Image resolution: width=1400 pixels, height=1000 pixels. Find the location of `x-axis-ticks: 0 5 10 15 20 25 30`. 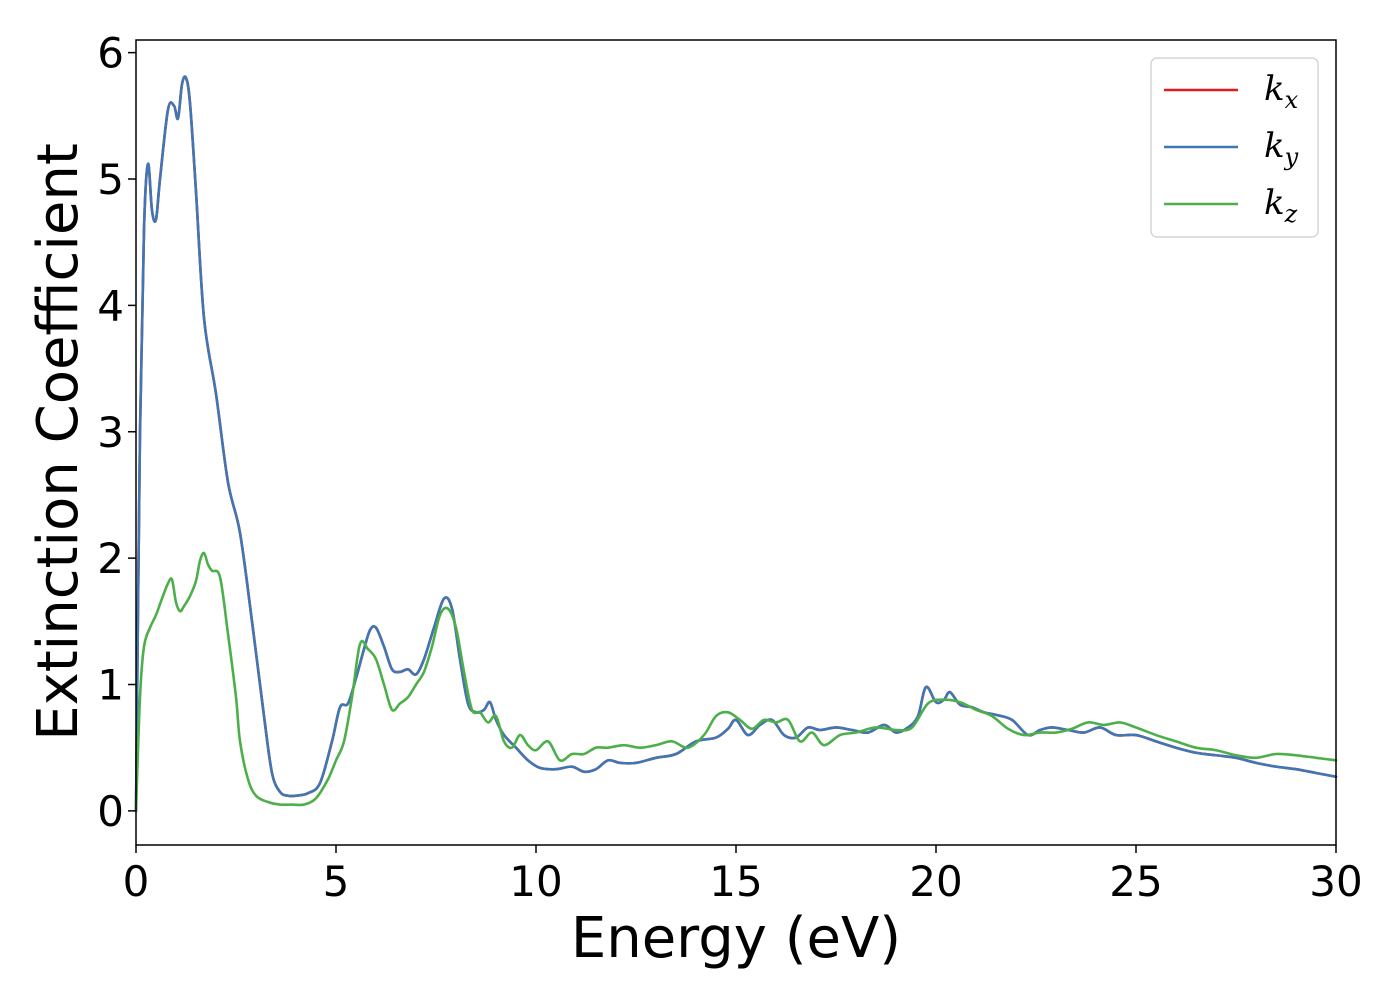

x-axis-ticks: 0 5 10 15 20 25 30 is located at coordinates (743, 875).